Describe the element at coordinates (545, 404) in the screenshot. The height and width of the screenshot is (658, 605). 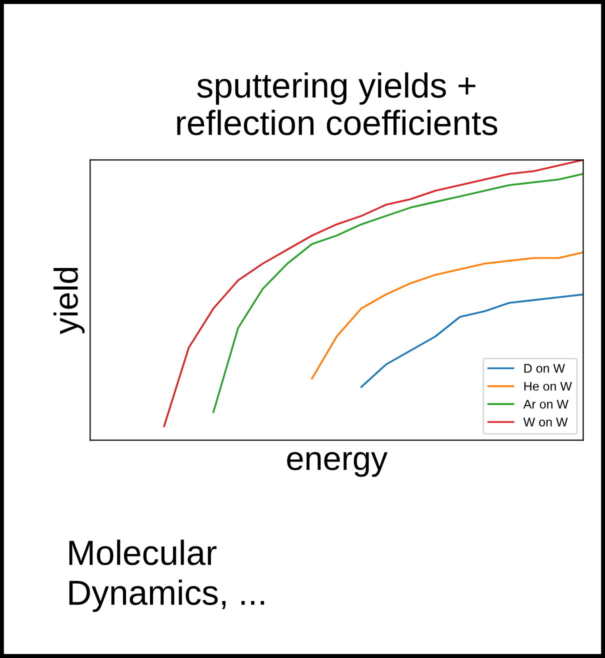
I see `legend-label: Ar on W` at that location.